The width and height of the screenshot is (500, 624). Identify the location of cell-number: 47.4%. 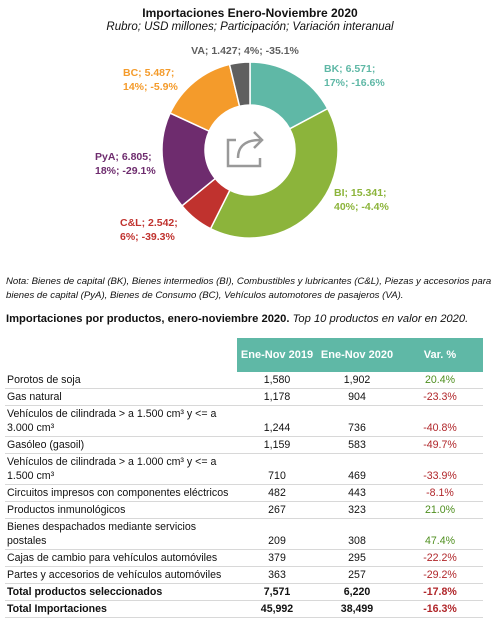
(440, 534).